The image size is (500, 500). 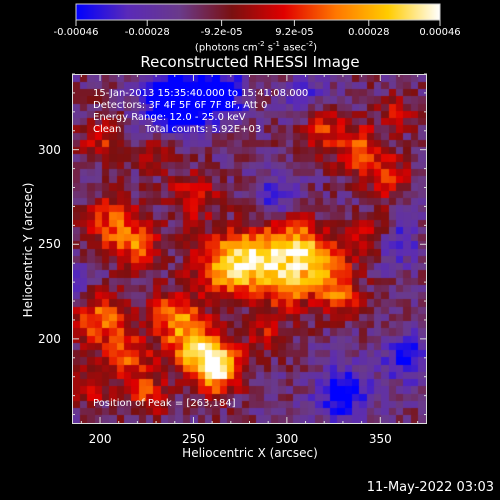 I want to click on annotation-counts: Total counts: 5.92E+03, so click(x=203, y=129).